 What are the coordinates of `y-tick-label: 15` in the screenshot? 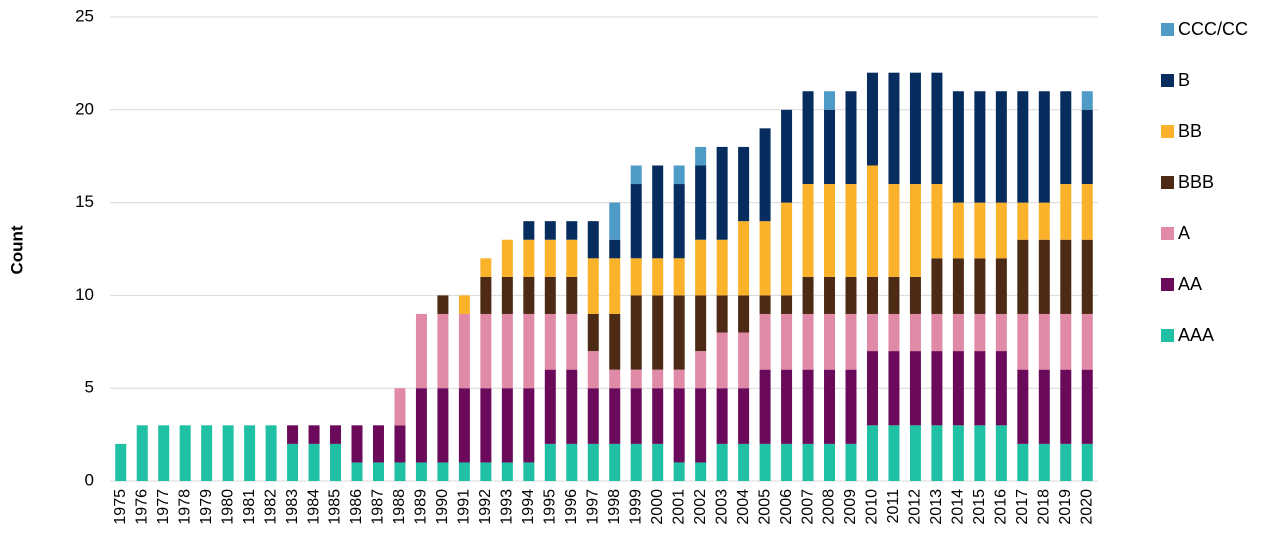 It's located at (84, 201).